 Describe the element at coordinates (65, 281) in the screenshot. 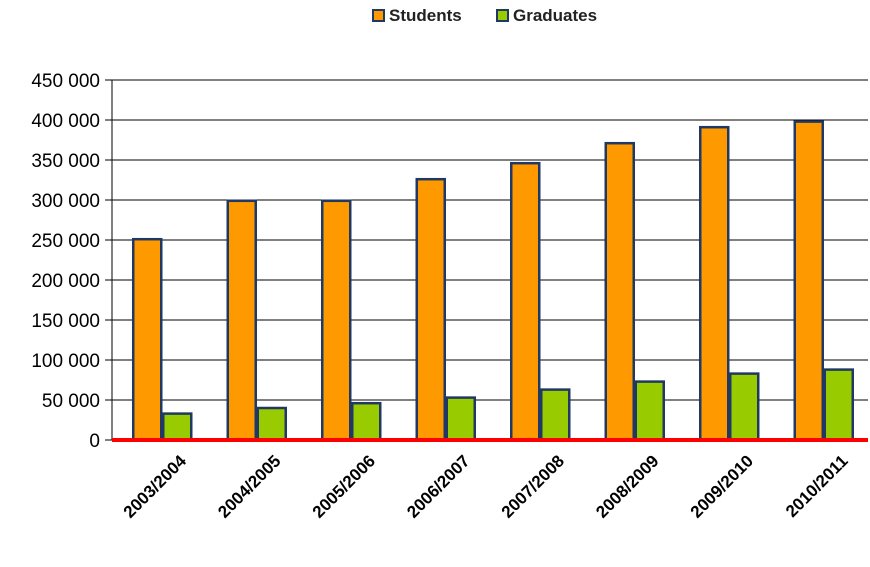

I see `y-tick-label: 200 000` at that location.